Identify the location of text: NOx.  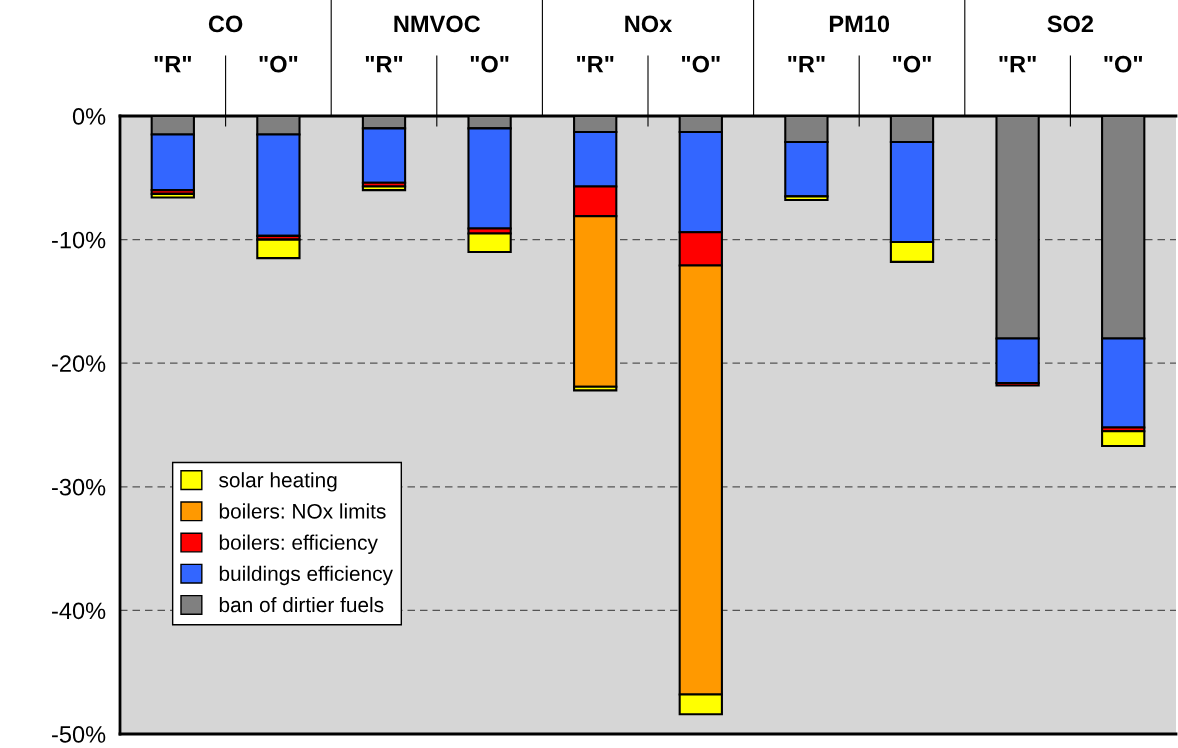
(649, 24).